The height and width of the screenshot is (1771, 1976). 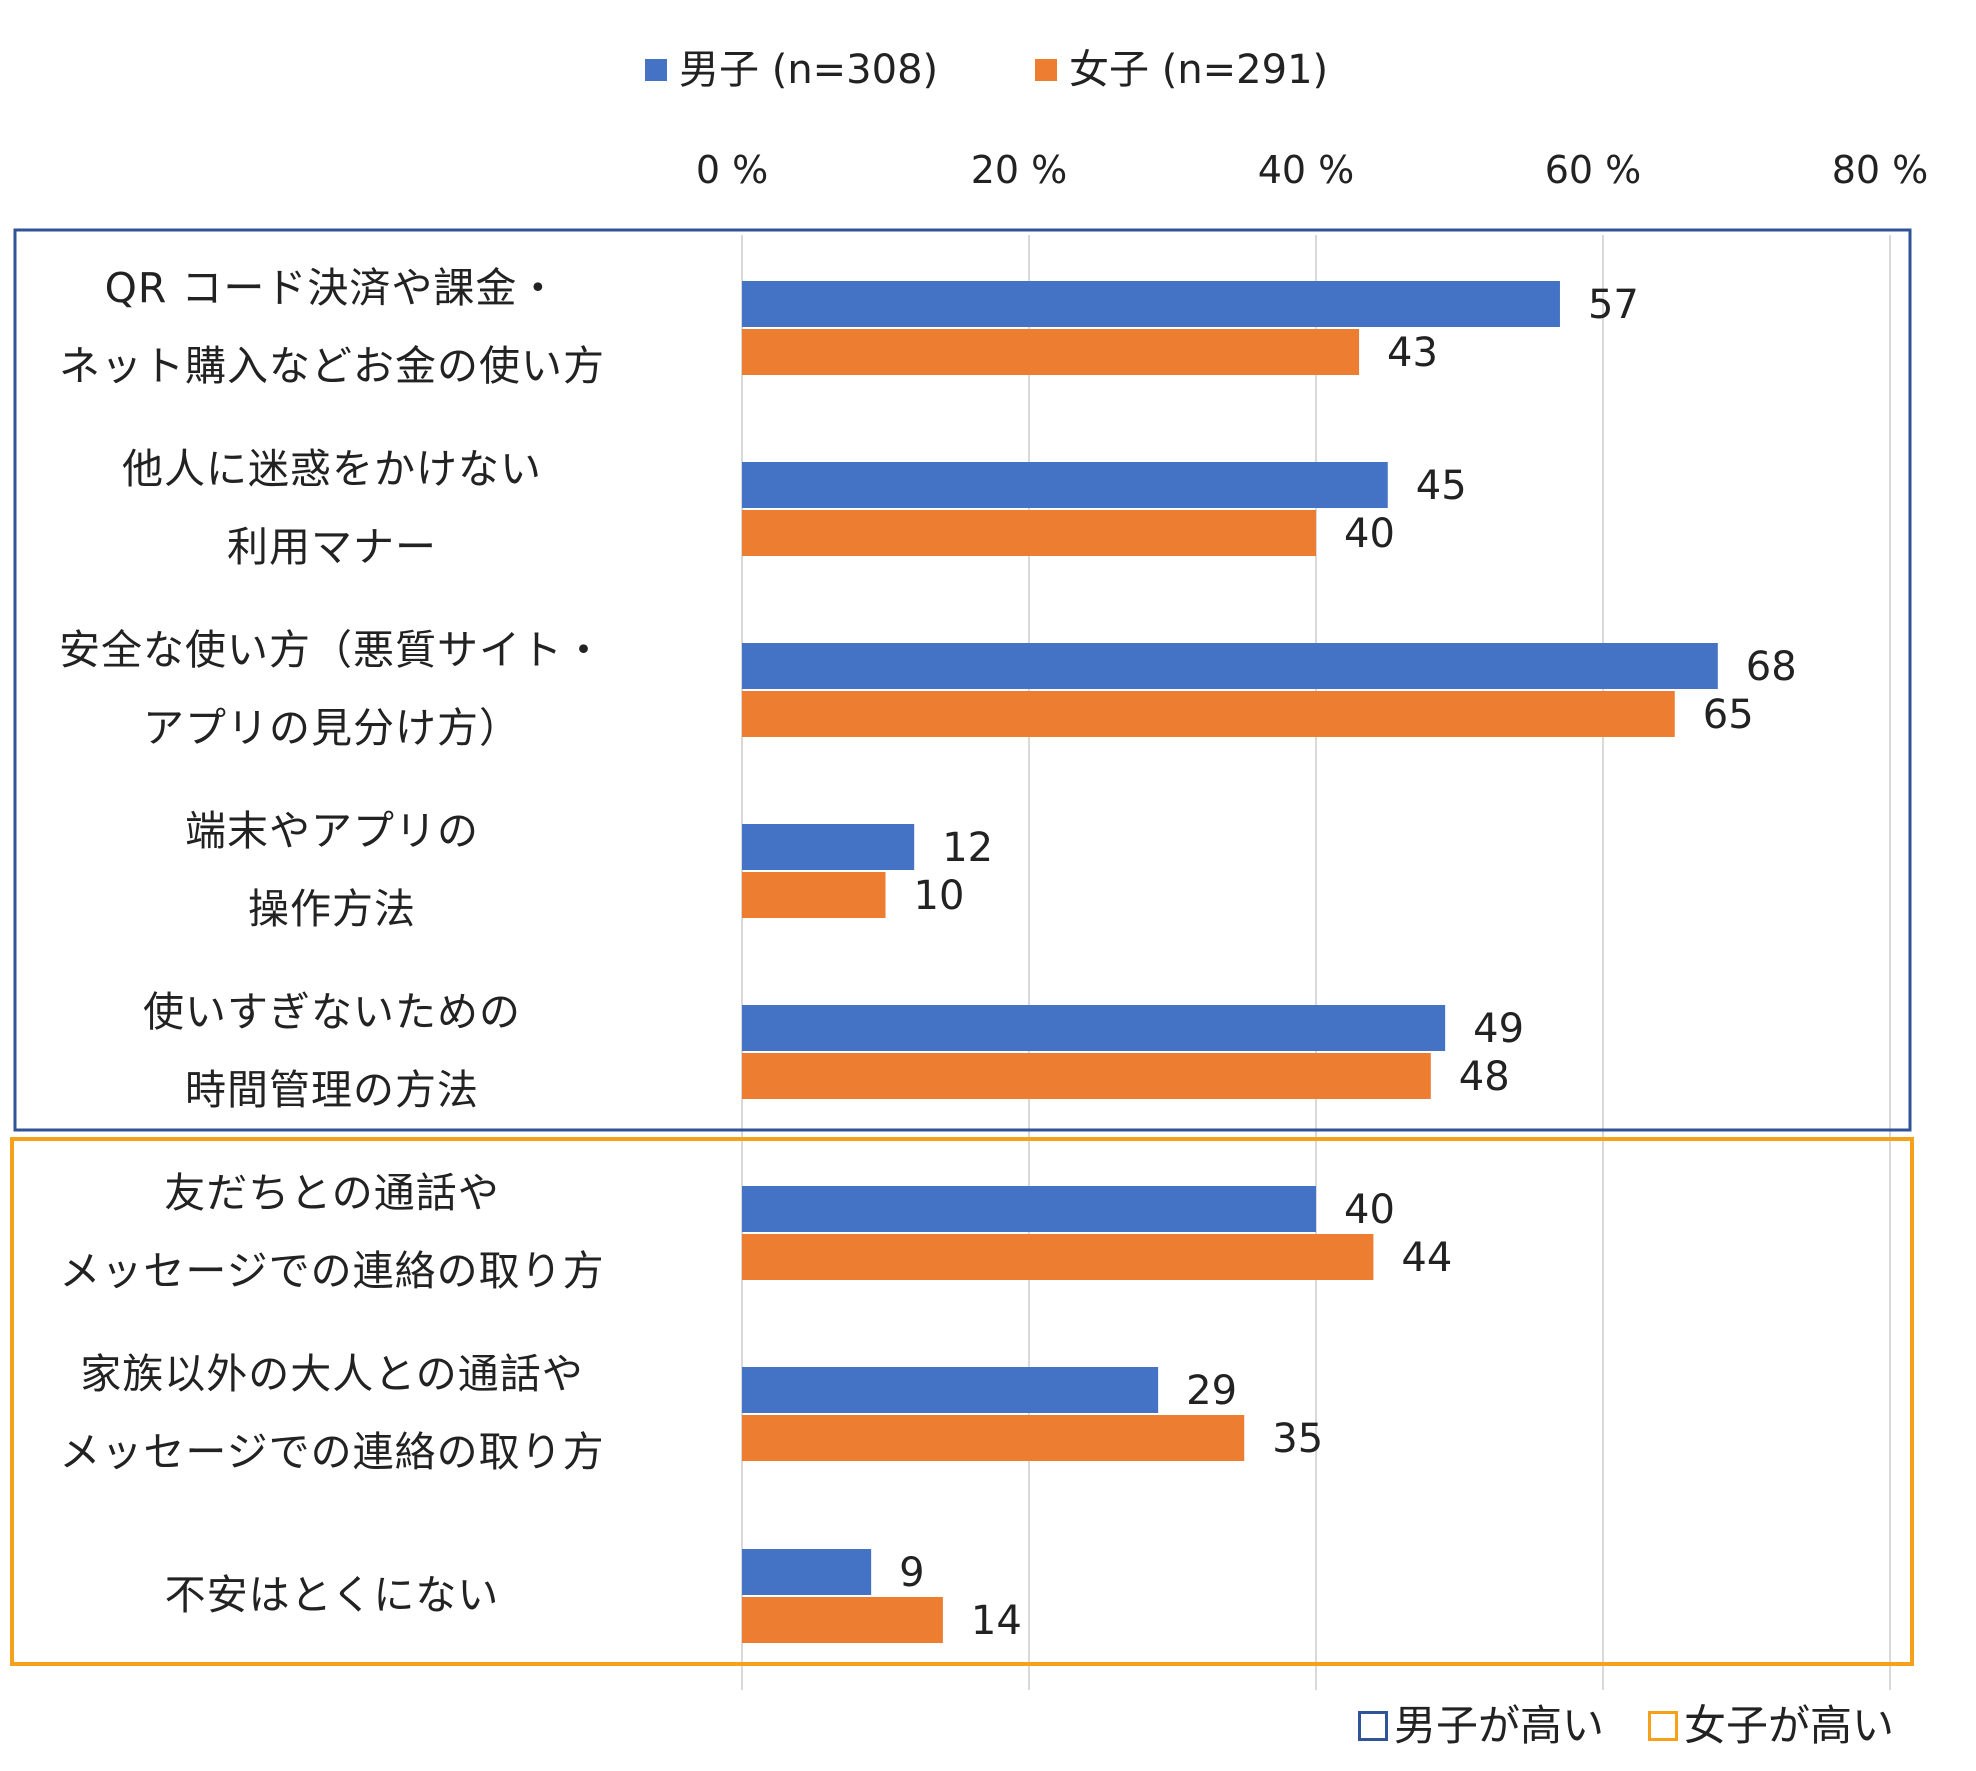 I want to click on legend-swatch-female, so click(x=1046, y=70).